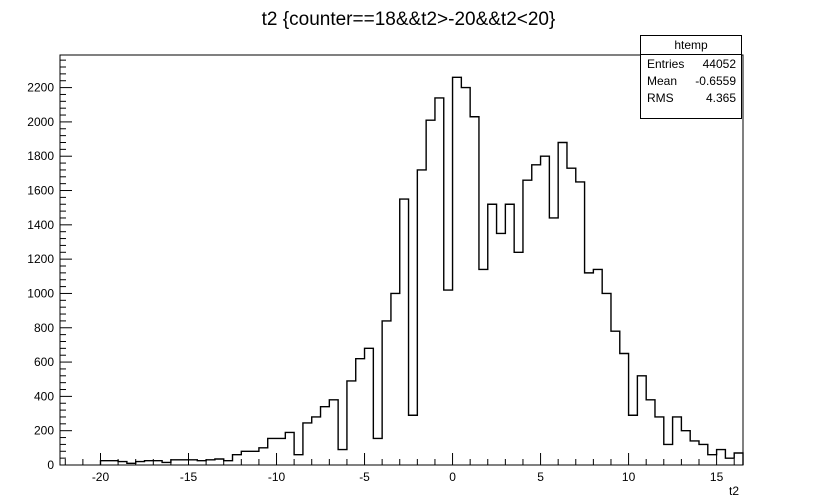  I want to click on x-tick-label: -10, so click(277, 477).